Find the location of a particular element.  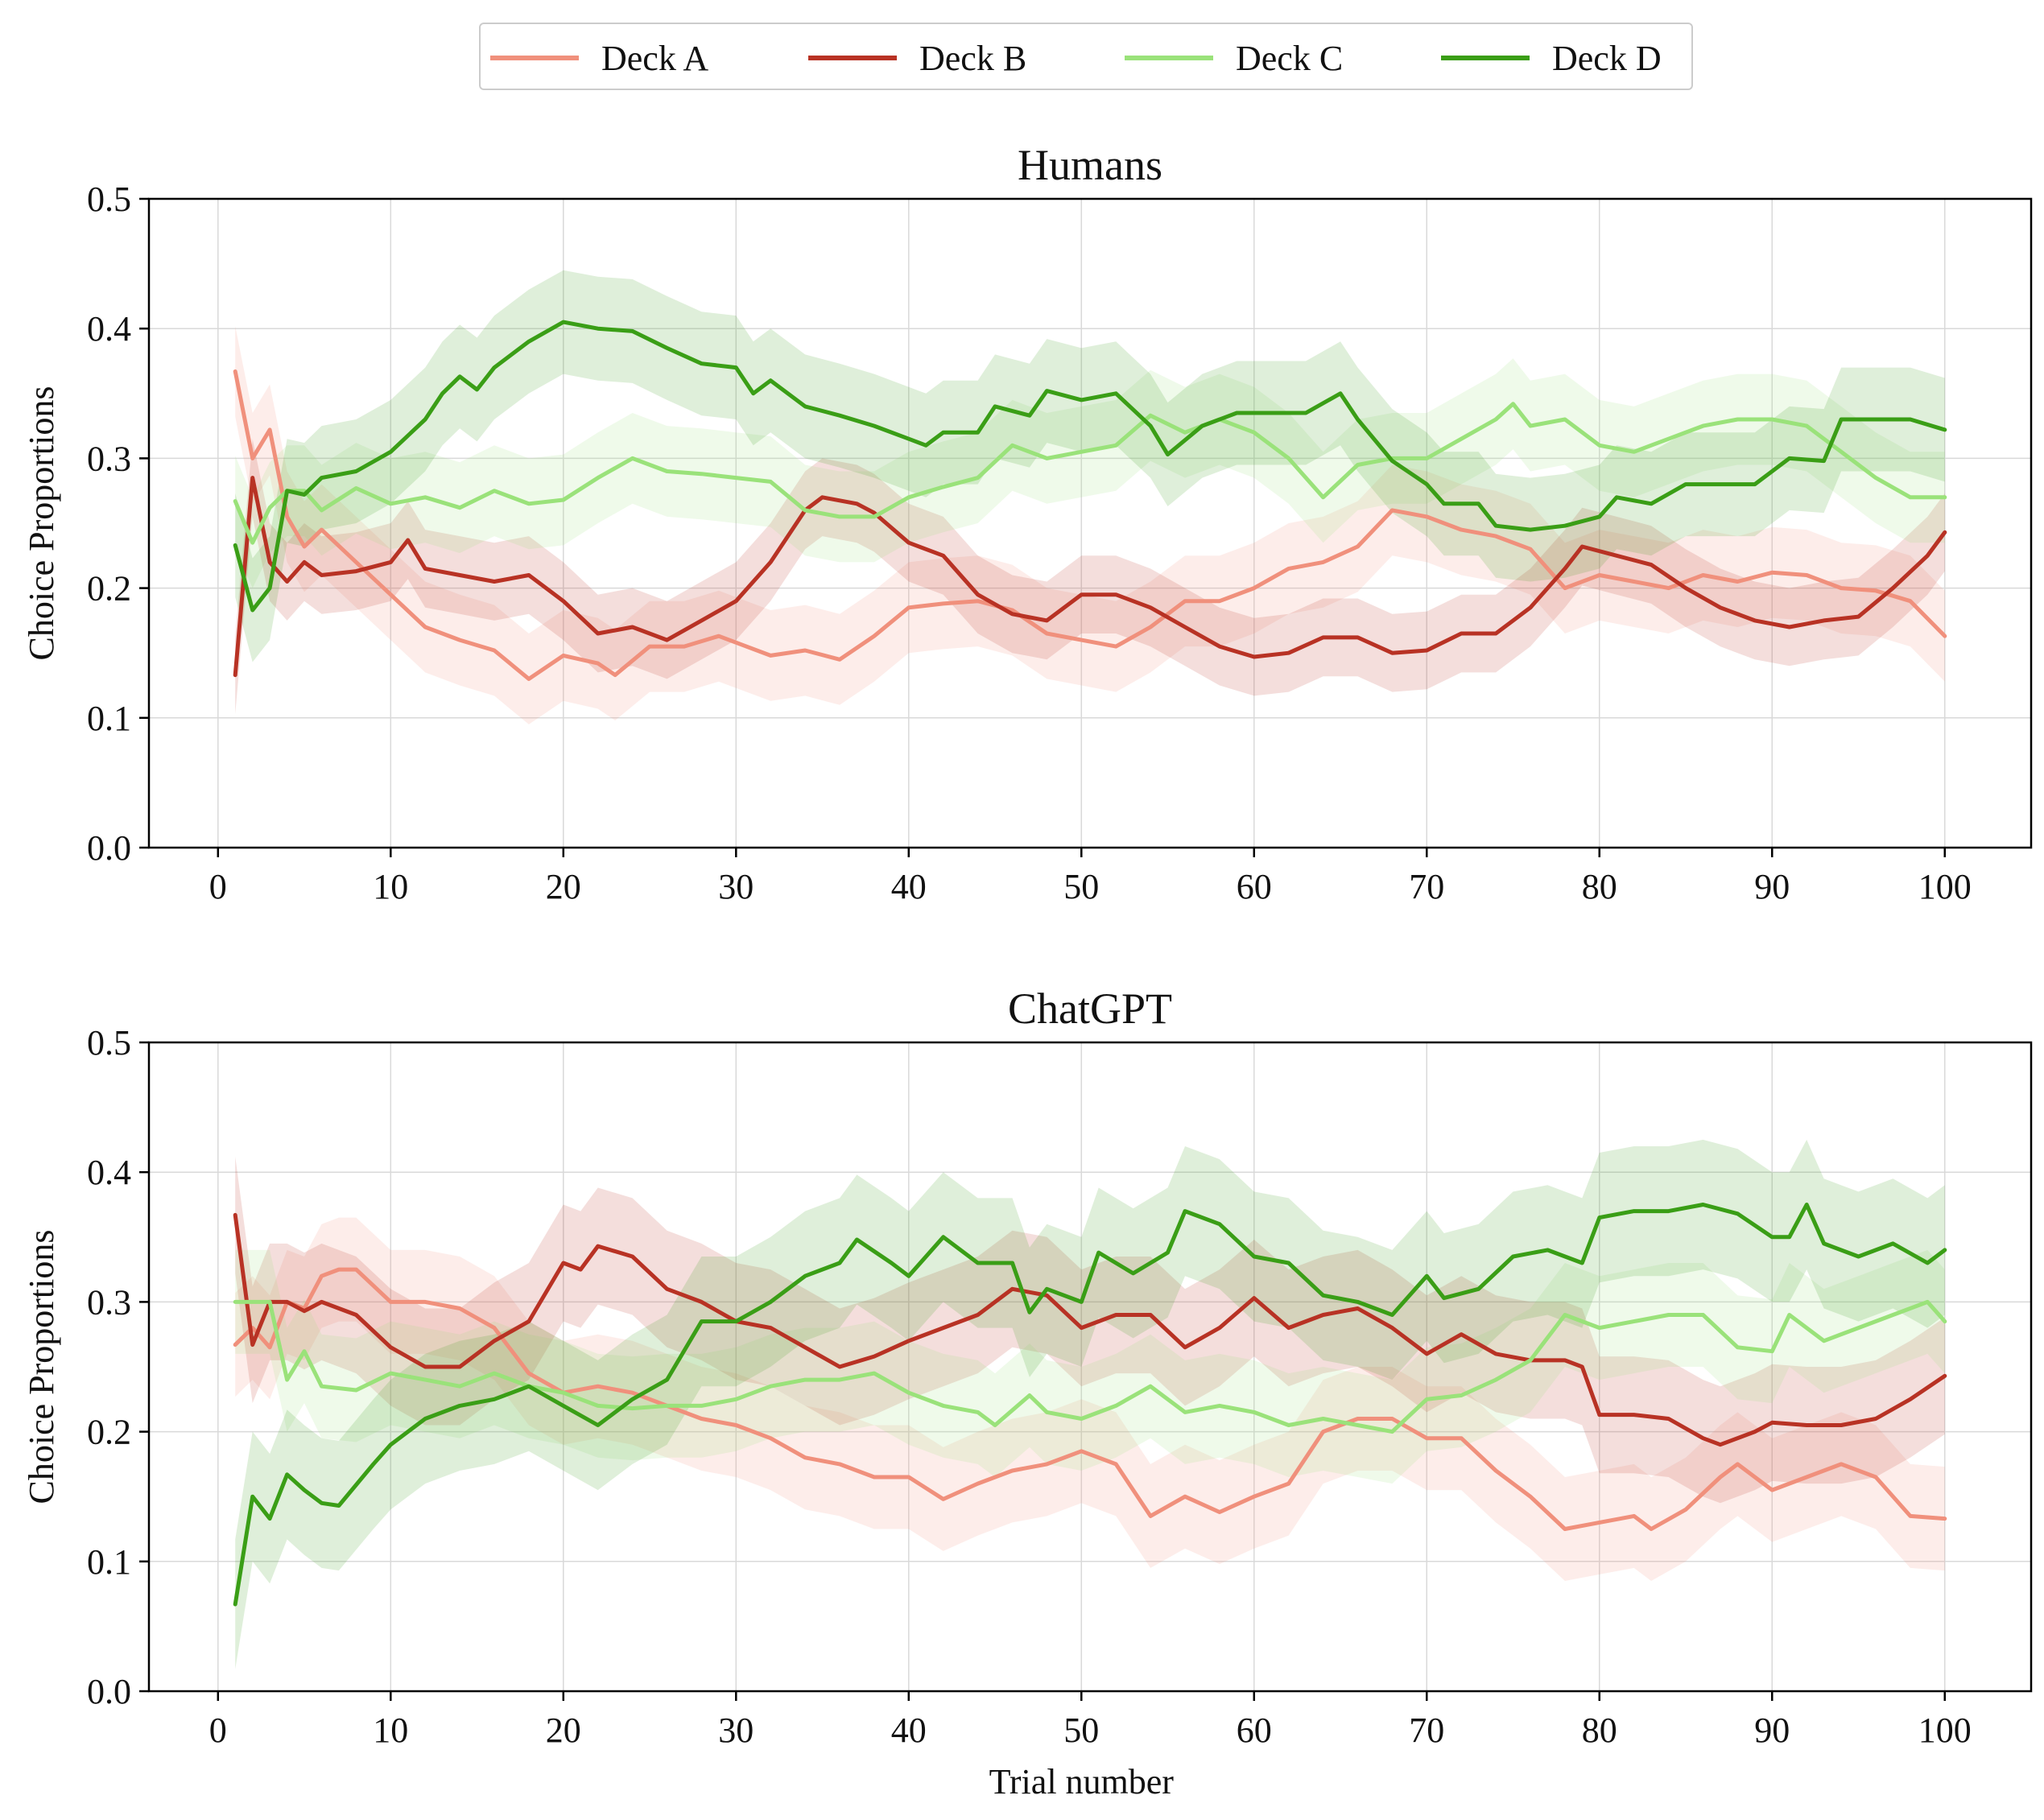

legend: Deck A Deck B Deck C Deck D is located at coordinates (1086, 56).